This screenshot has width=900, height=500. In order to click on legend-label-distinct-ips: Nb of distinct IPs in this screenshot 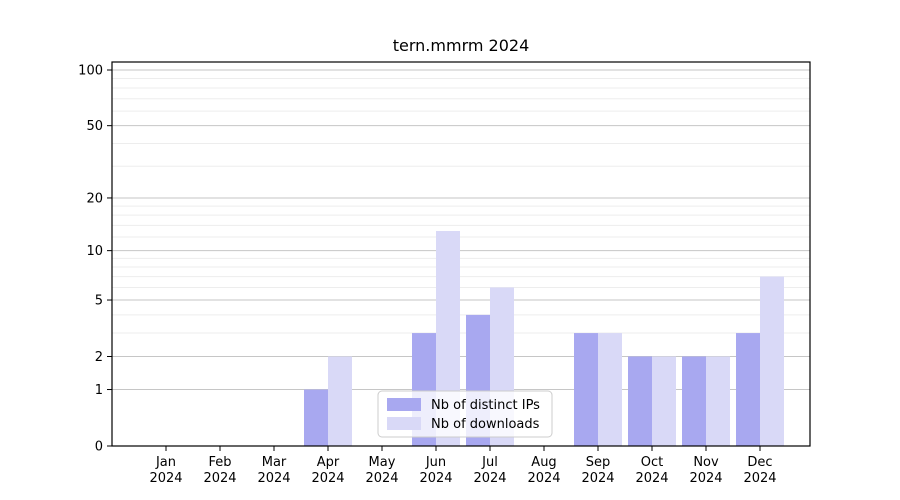, I will do `click(485, 405)`.